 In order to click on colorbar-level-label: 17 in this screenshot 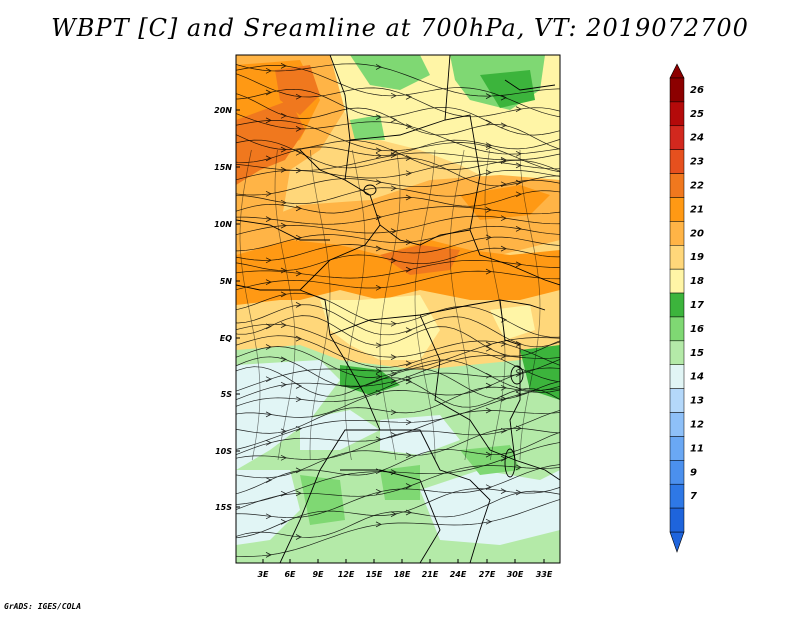, I will do `click(697, 305)`.